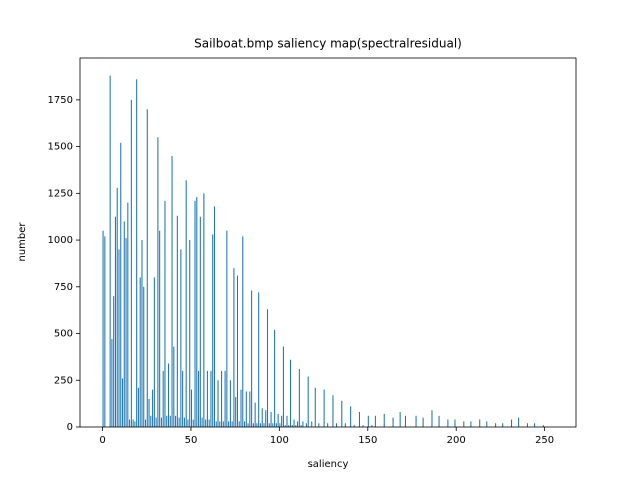 Image resolution: width=640 pixels, height=480 pixels. What do you see at coordinates (191, 440) in the screenshot?
I see `x-tick-label: 50` at bounding box center [191, 440].